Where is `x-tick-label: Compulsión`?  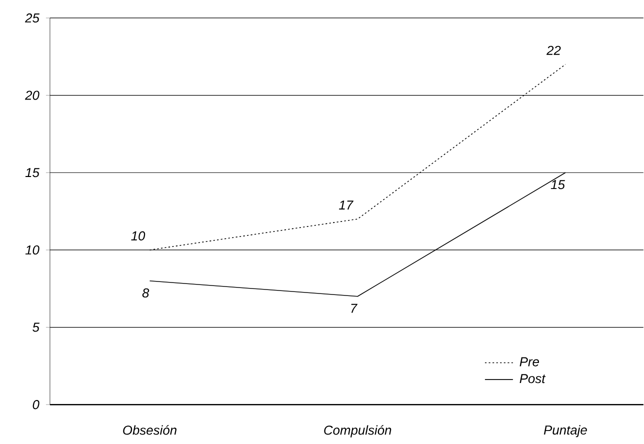 x-tick-label: Compulsión is located at coordinates (358, 431).